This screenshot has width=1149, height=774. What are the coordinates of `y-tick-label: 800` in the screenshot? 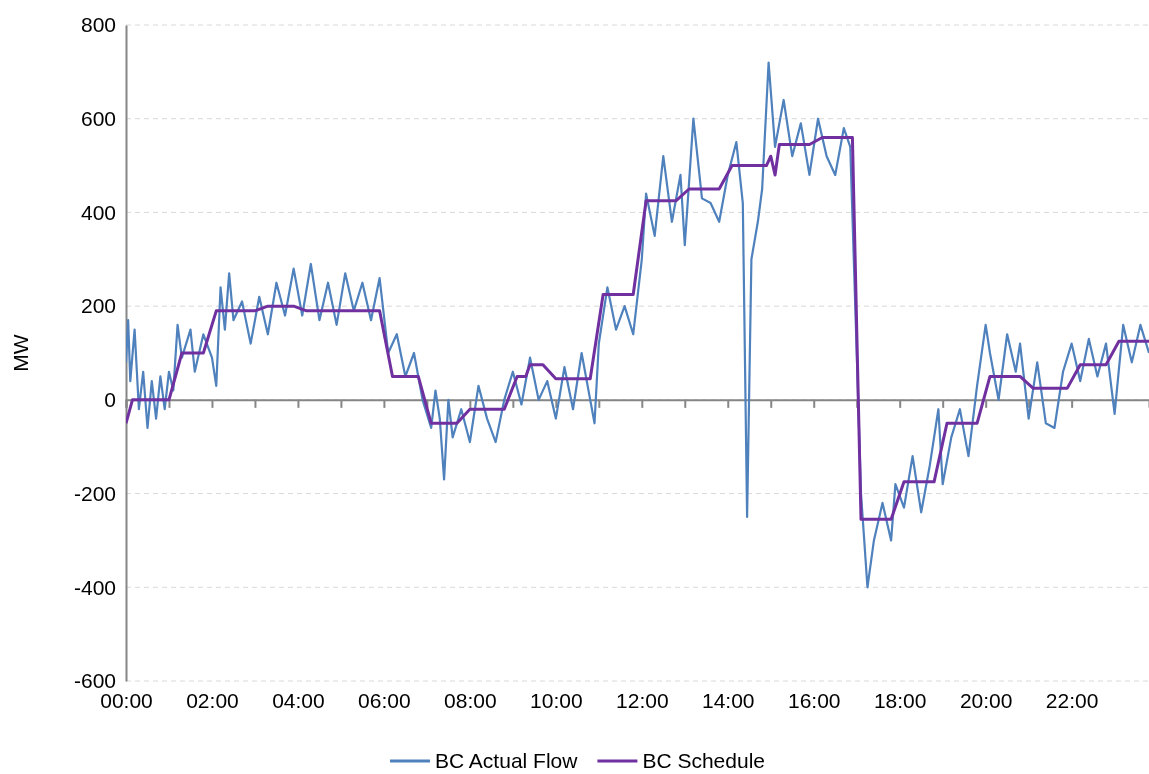 It's located at (98, 25).